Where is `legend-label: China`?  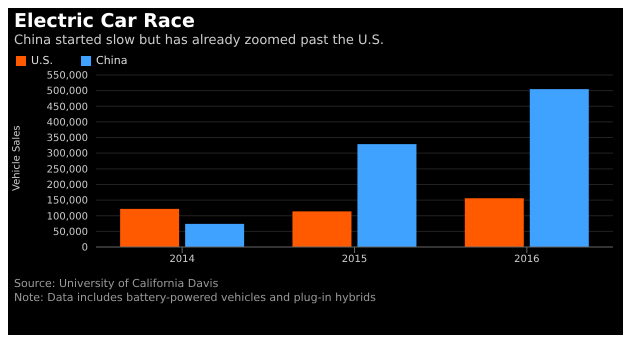 legend-label: China is located at coordinates (112, 60).